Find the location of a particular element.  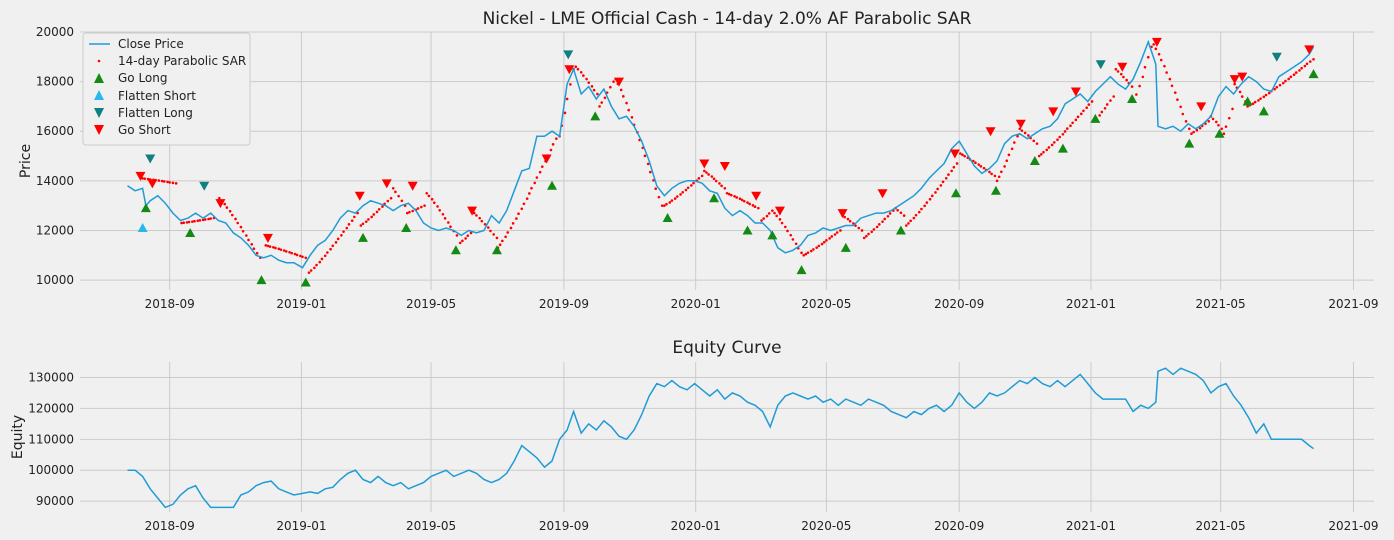

flatten-short-marker is located at coordinates (142, 227).